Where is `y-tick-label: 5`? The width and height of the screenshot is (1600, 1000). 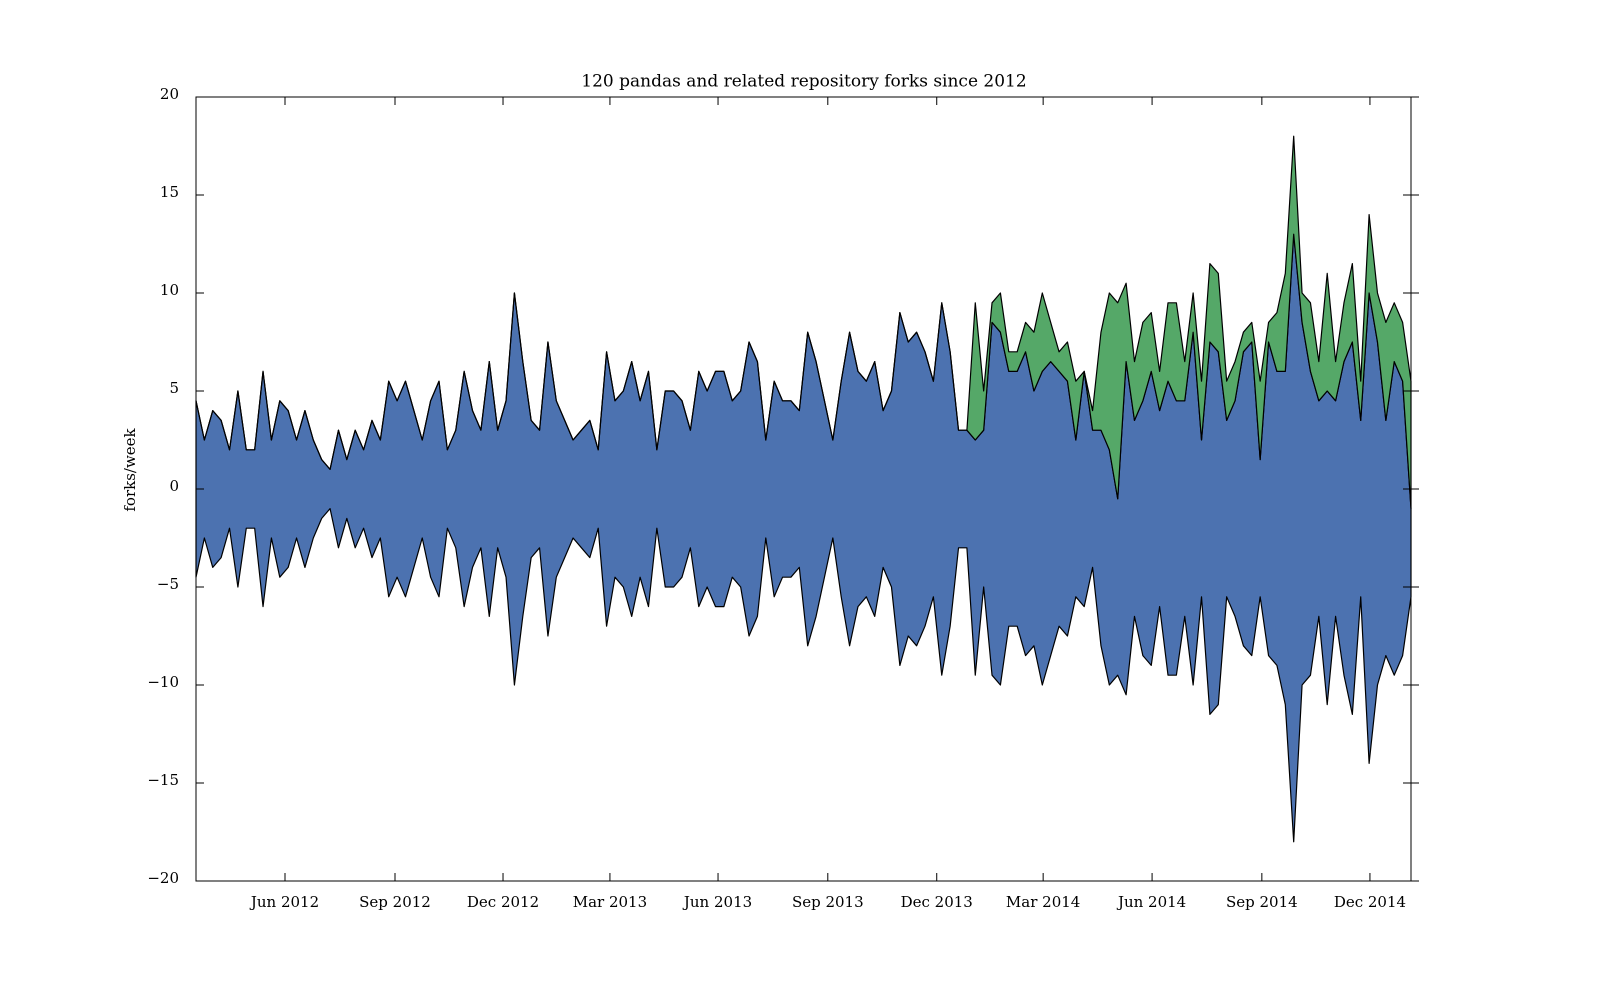 y-tick-label: 5 is located at coordinates (174, 388).